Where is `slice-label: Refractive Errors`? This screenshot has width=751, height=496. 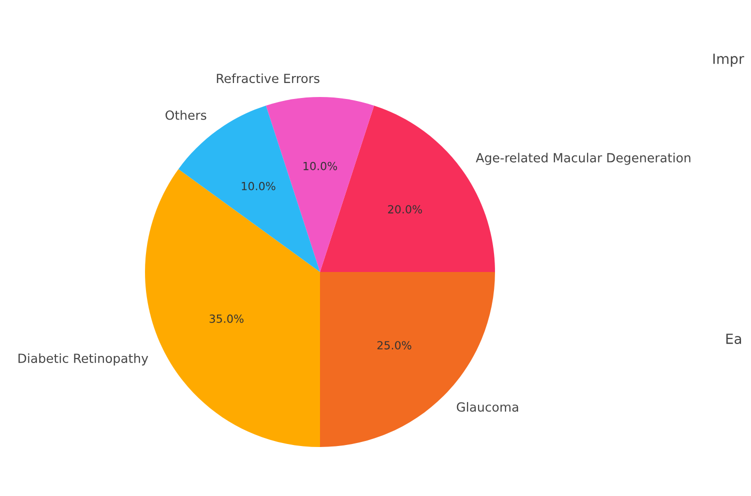
slice-label: Refractive Errors is located at coordinates (268, 78).